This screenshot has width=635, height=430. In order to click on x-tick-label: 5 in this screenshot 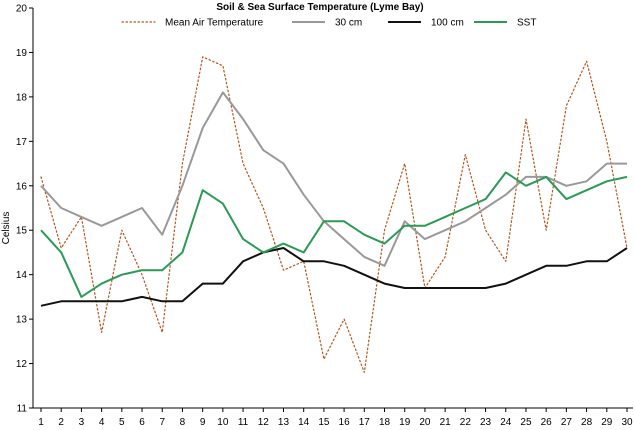, I will do `click(122, 422)`.